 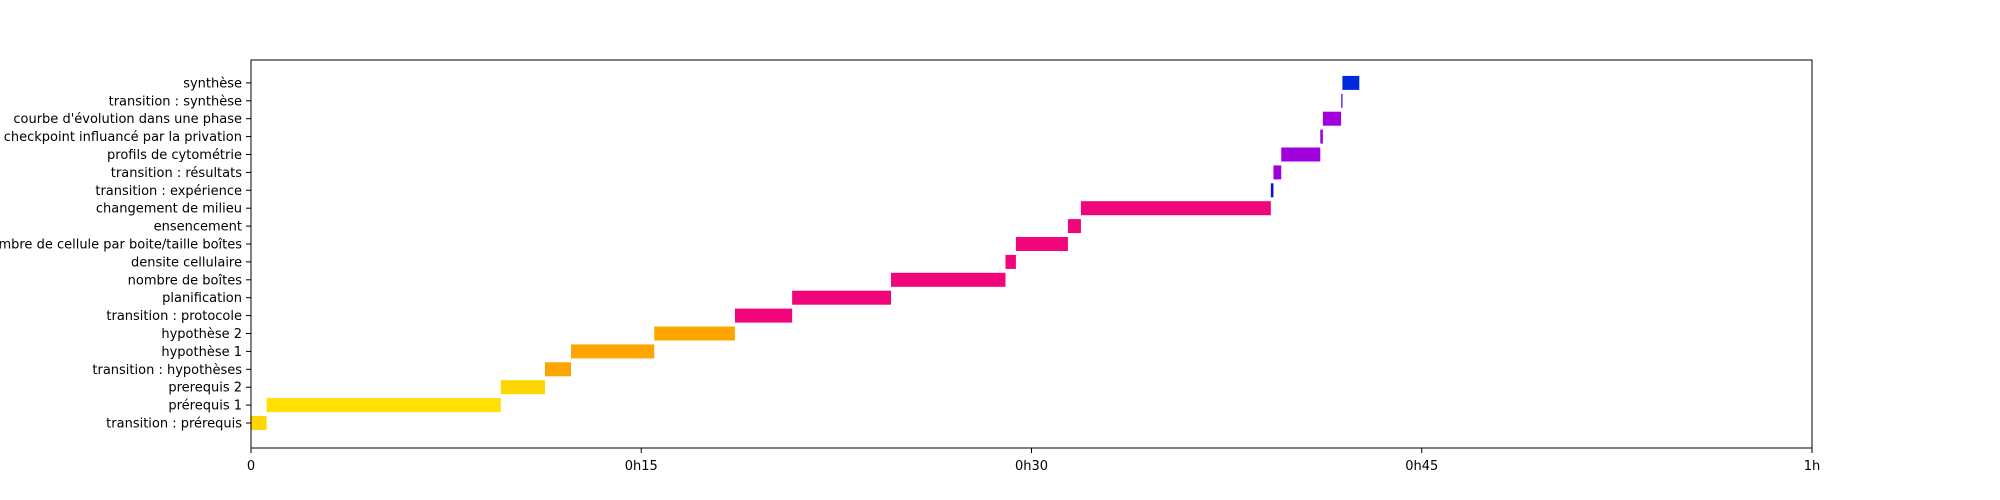 What do you see at coordinates (201, 352) in the screenshot?
I see `y-tick-label: hypothèse 1` at bounding box center [201, 352].